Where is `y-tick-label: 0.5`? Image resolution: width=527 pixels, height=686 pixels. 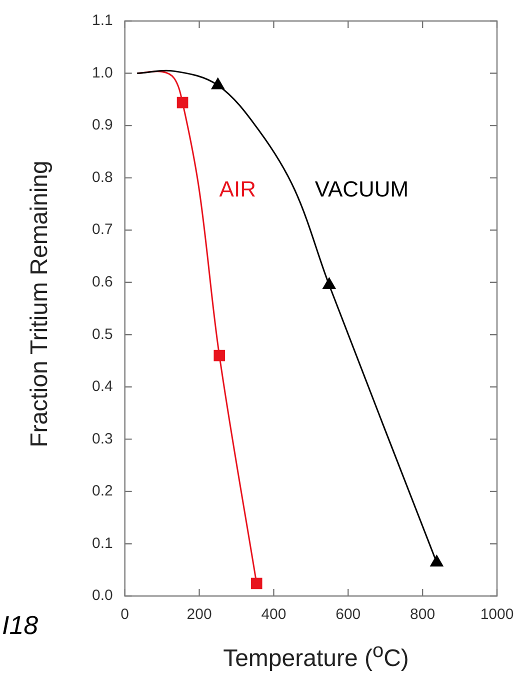 y-tick-label: 0.5 is located at coordinates (102, 334).